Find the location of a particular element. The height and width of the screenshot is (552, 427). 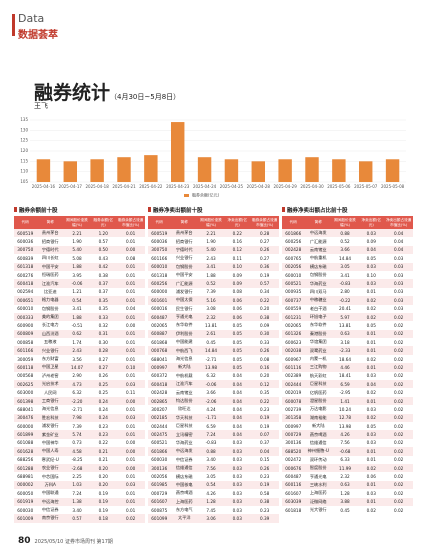

table-cell: 000935 is located at coordinates (293, 292).